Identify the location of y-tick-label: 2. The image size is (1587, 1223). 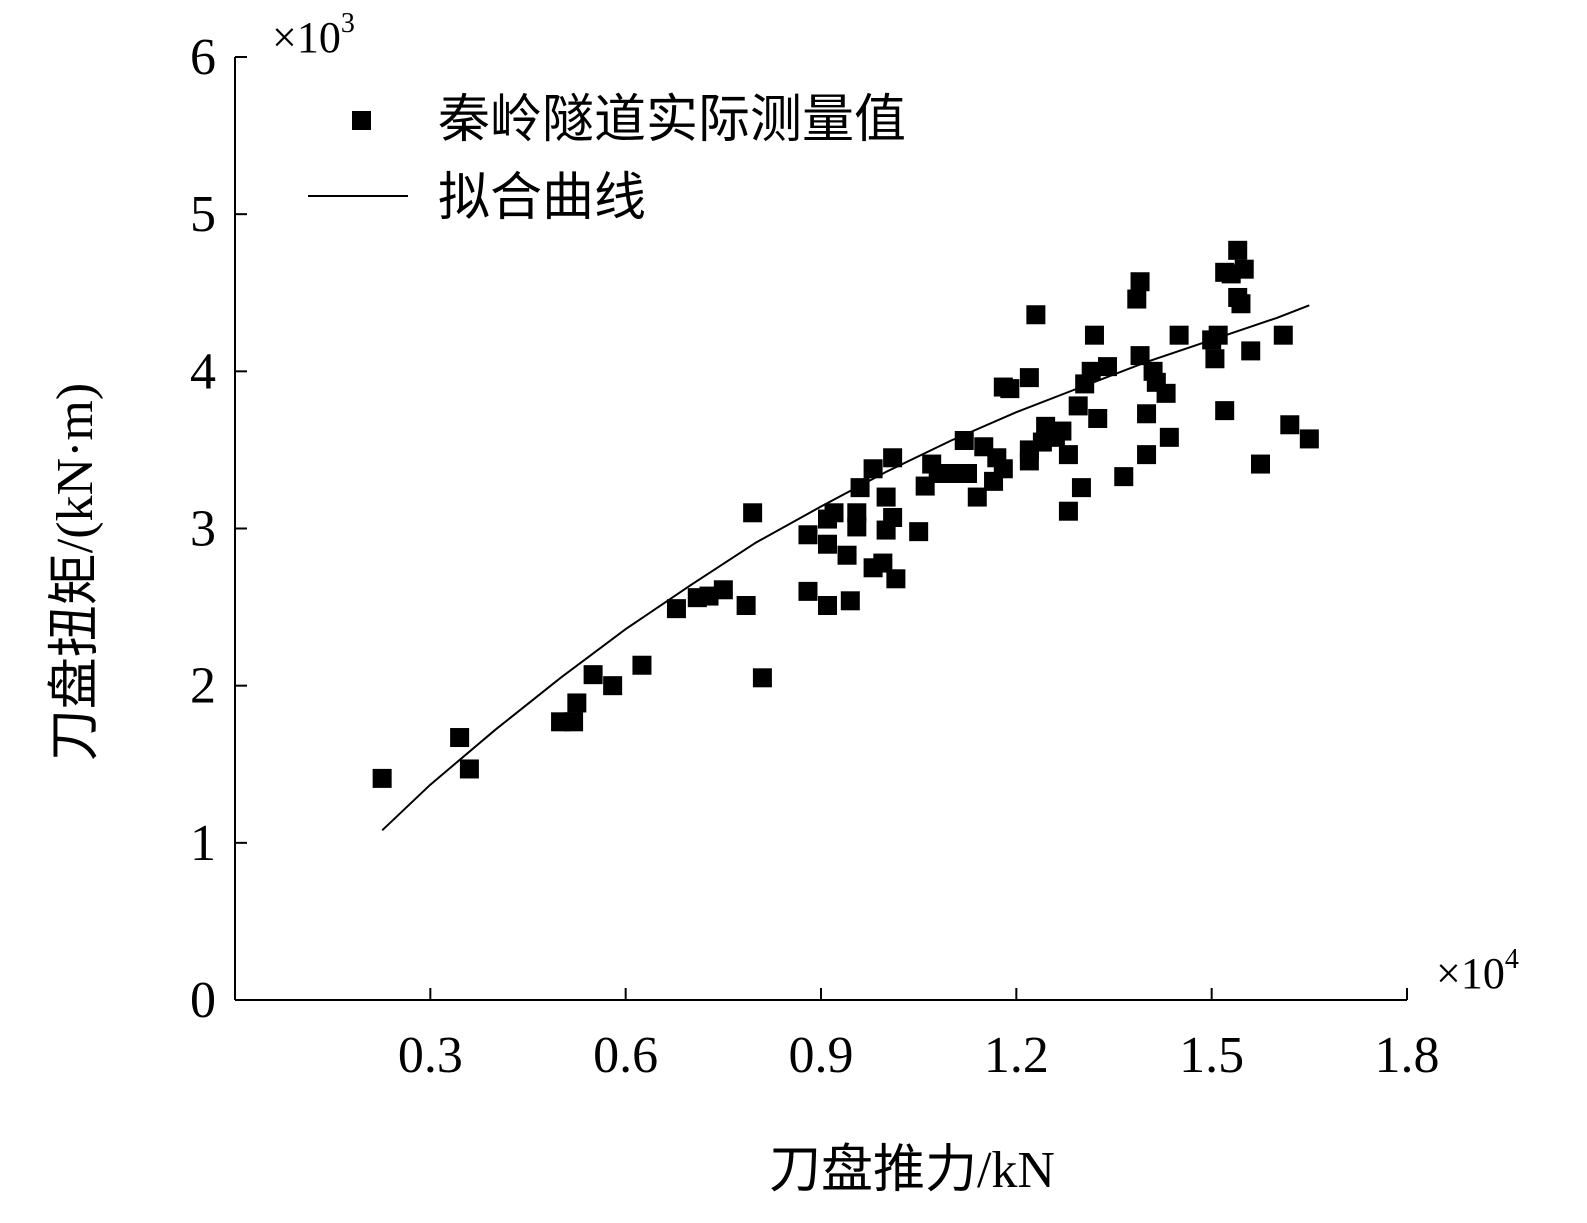
(203, 686).